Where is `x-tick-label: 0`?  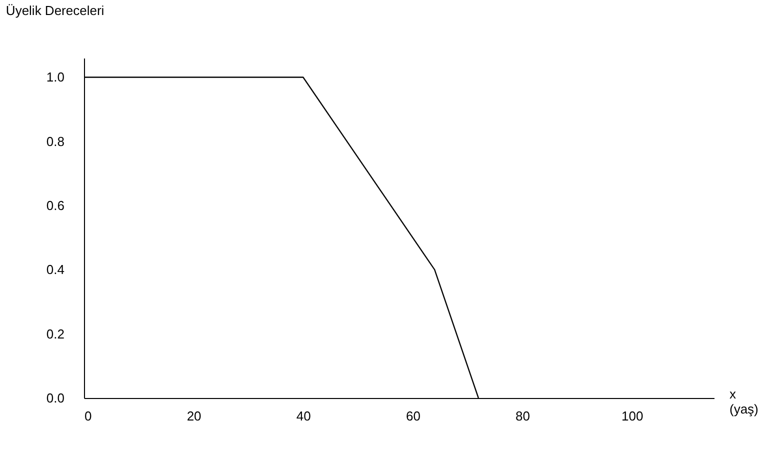 x-tick-label: 0 is located at coordinates (88, 416).